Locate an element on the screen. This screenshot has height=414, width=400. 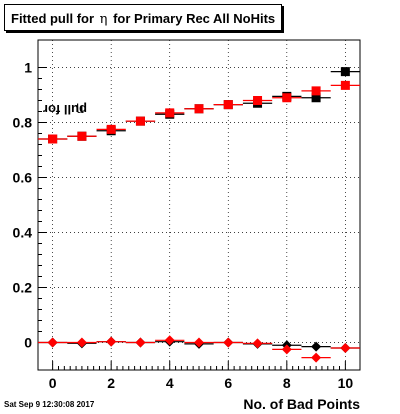
x-axis-label: No. of Bad Points is located at coordinates (301, 404).